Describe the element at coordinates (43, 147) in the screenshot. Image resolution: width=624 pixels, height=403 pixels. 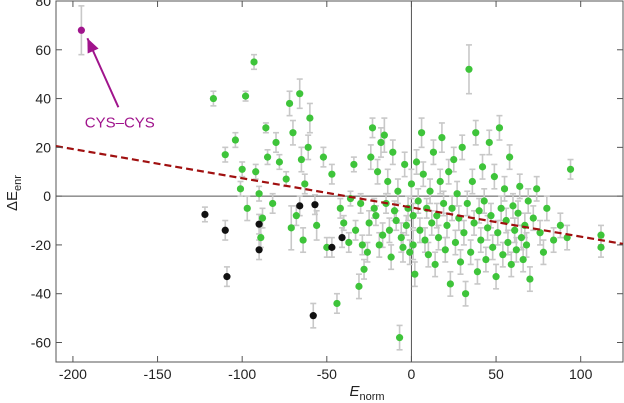
I see `y-tick-label: 20` at that location.